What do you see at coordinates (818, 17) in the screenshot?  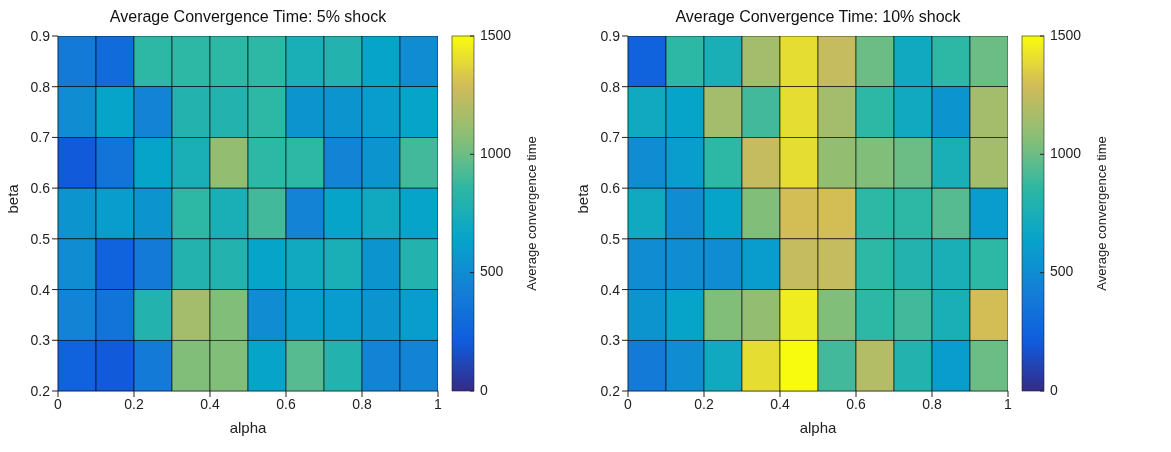 I see `chart-title: Average Convergence Time: 10% shock` at bounding box center [818, 17].